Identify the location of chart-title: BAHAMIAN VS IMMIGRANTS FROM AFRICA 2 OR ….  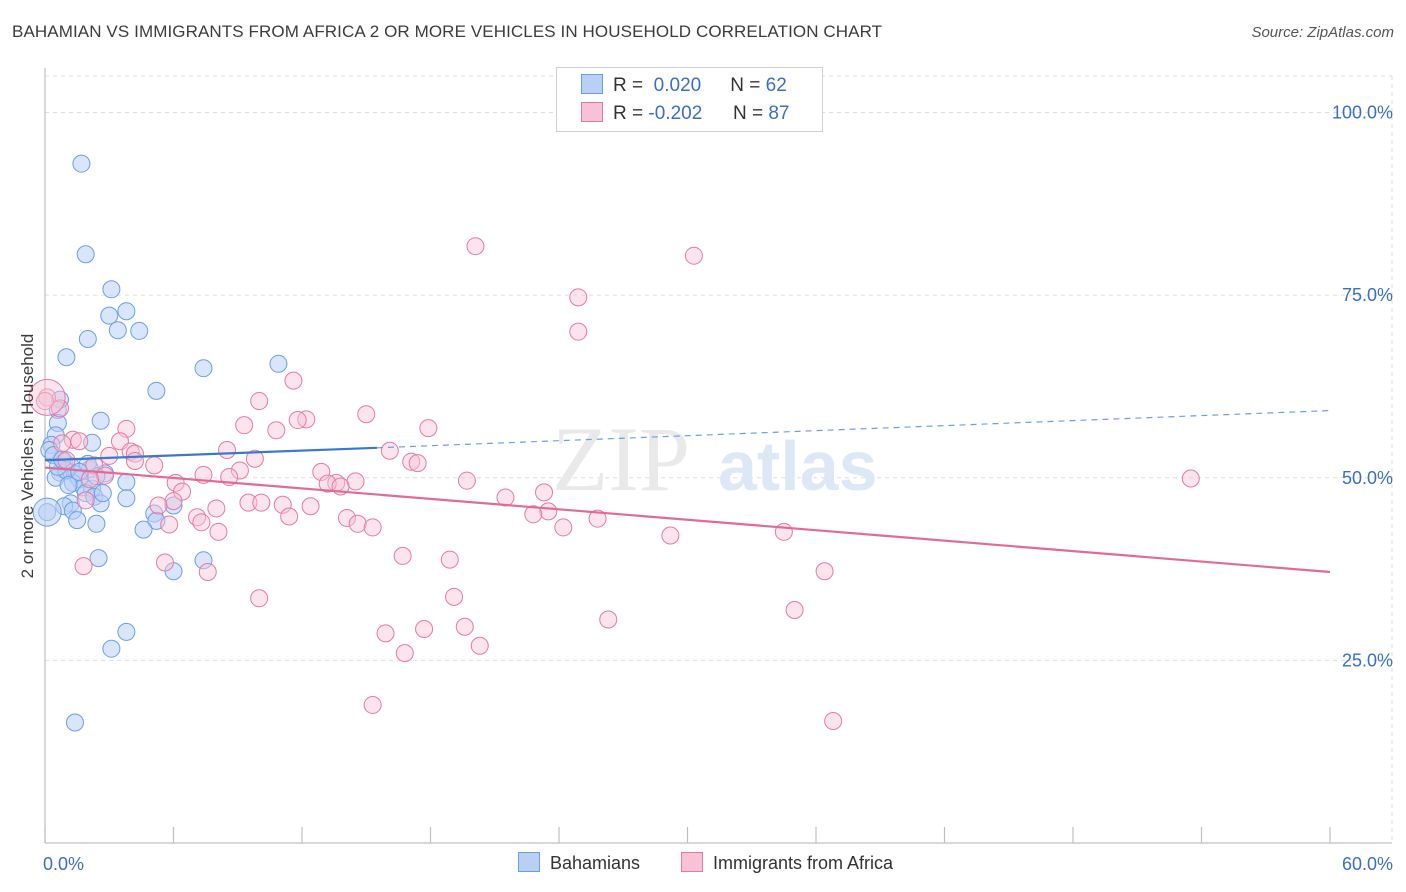
(447, 31).